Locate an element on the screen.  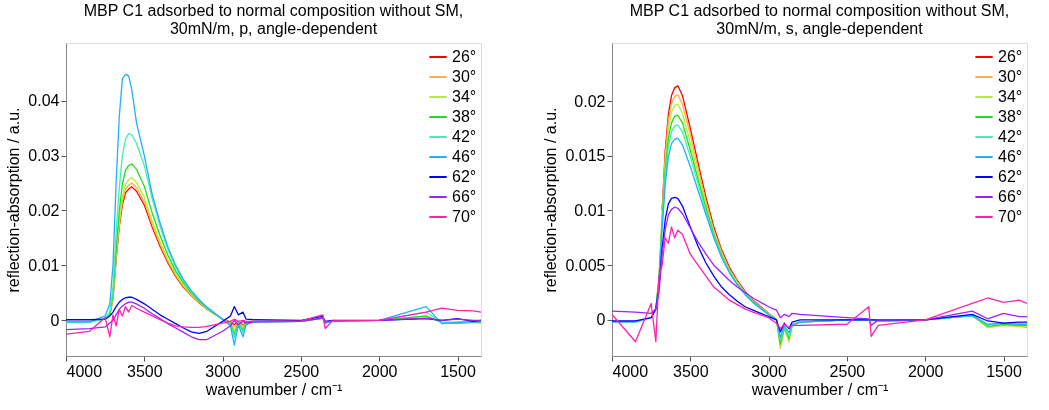
y-tick-label: 0.015 is located at coordinates (585, 156).